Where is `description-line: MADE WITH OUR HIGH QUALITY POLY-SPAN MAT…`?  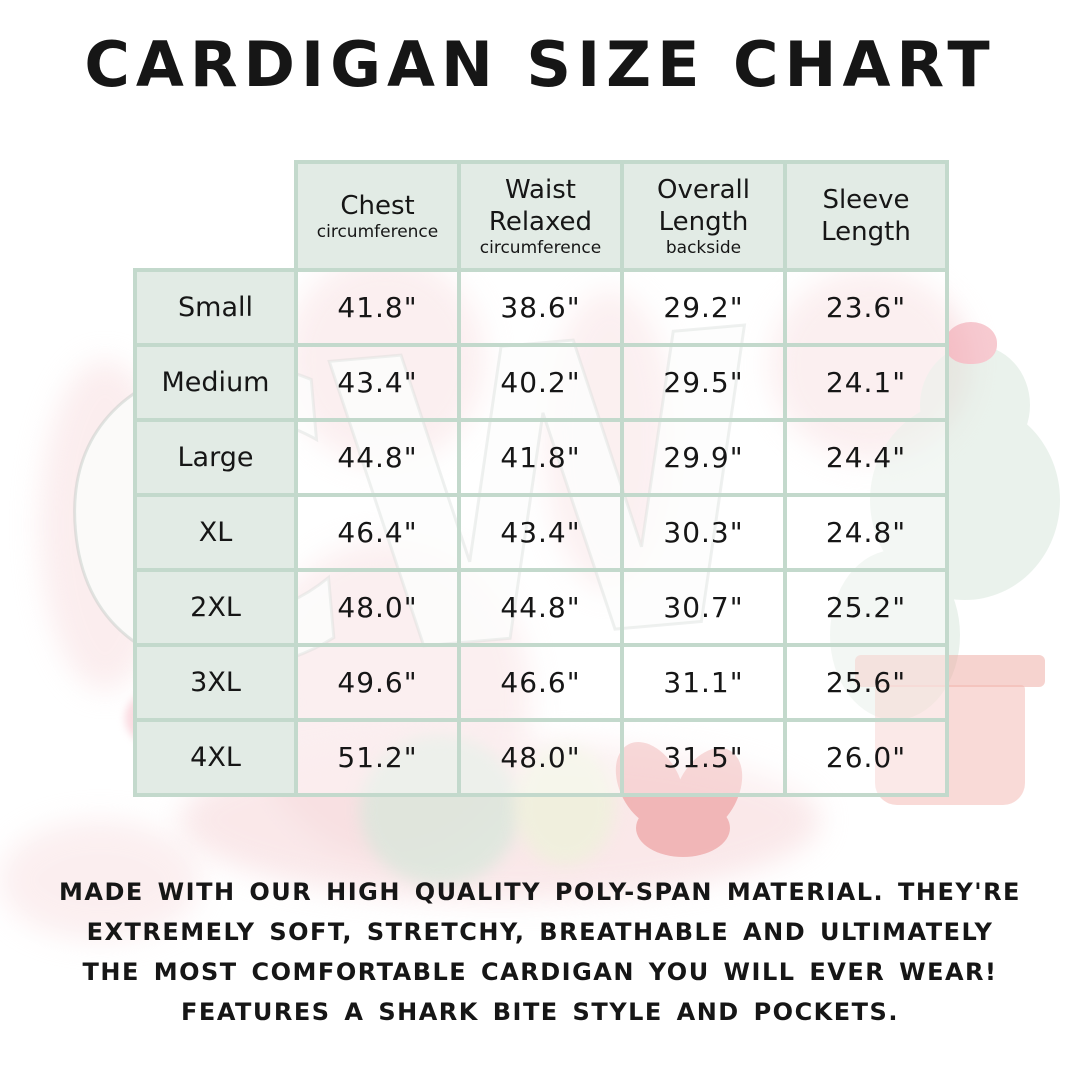
description-line: MADE WITH OUR HIGH QUALITY POLY-SPAN MAT… is located at coordinates (540, 892).